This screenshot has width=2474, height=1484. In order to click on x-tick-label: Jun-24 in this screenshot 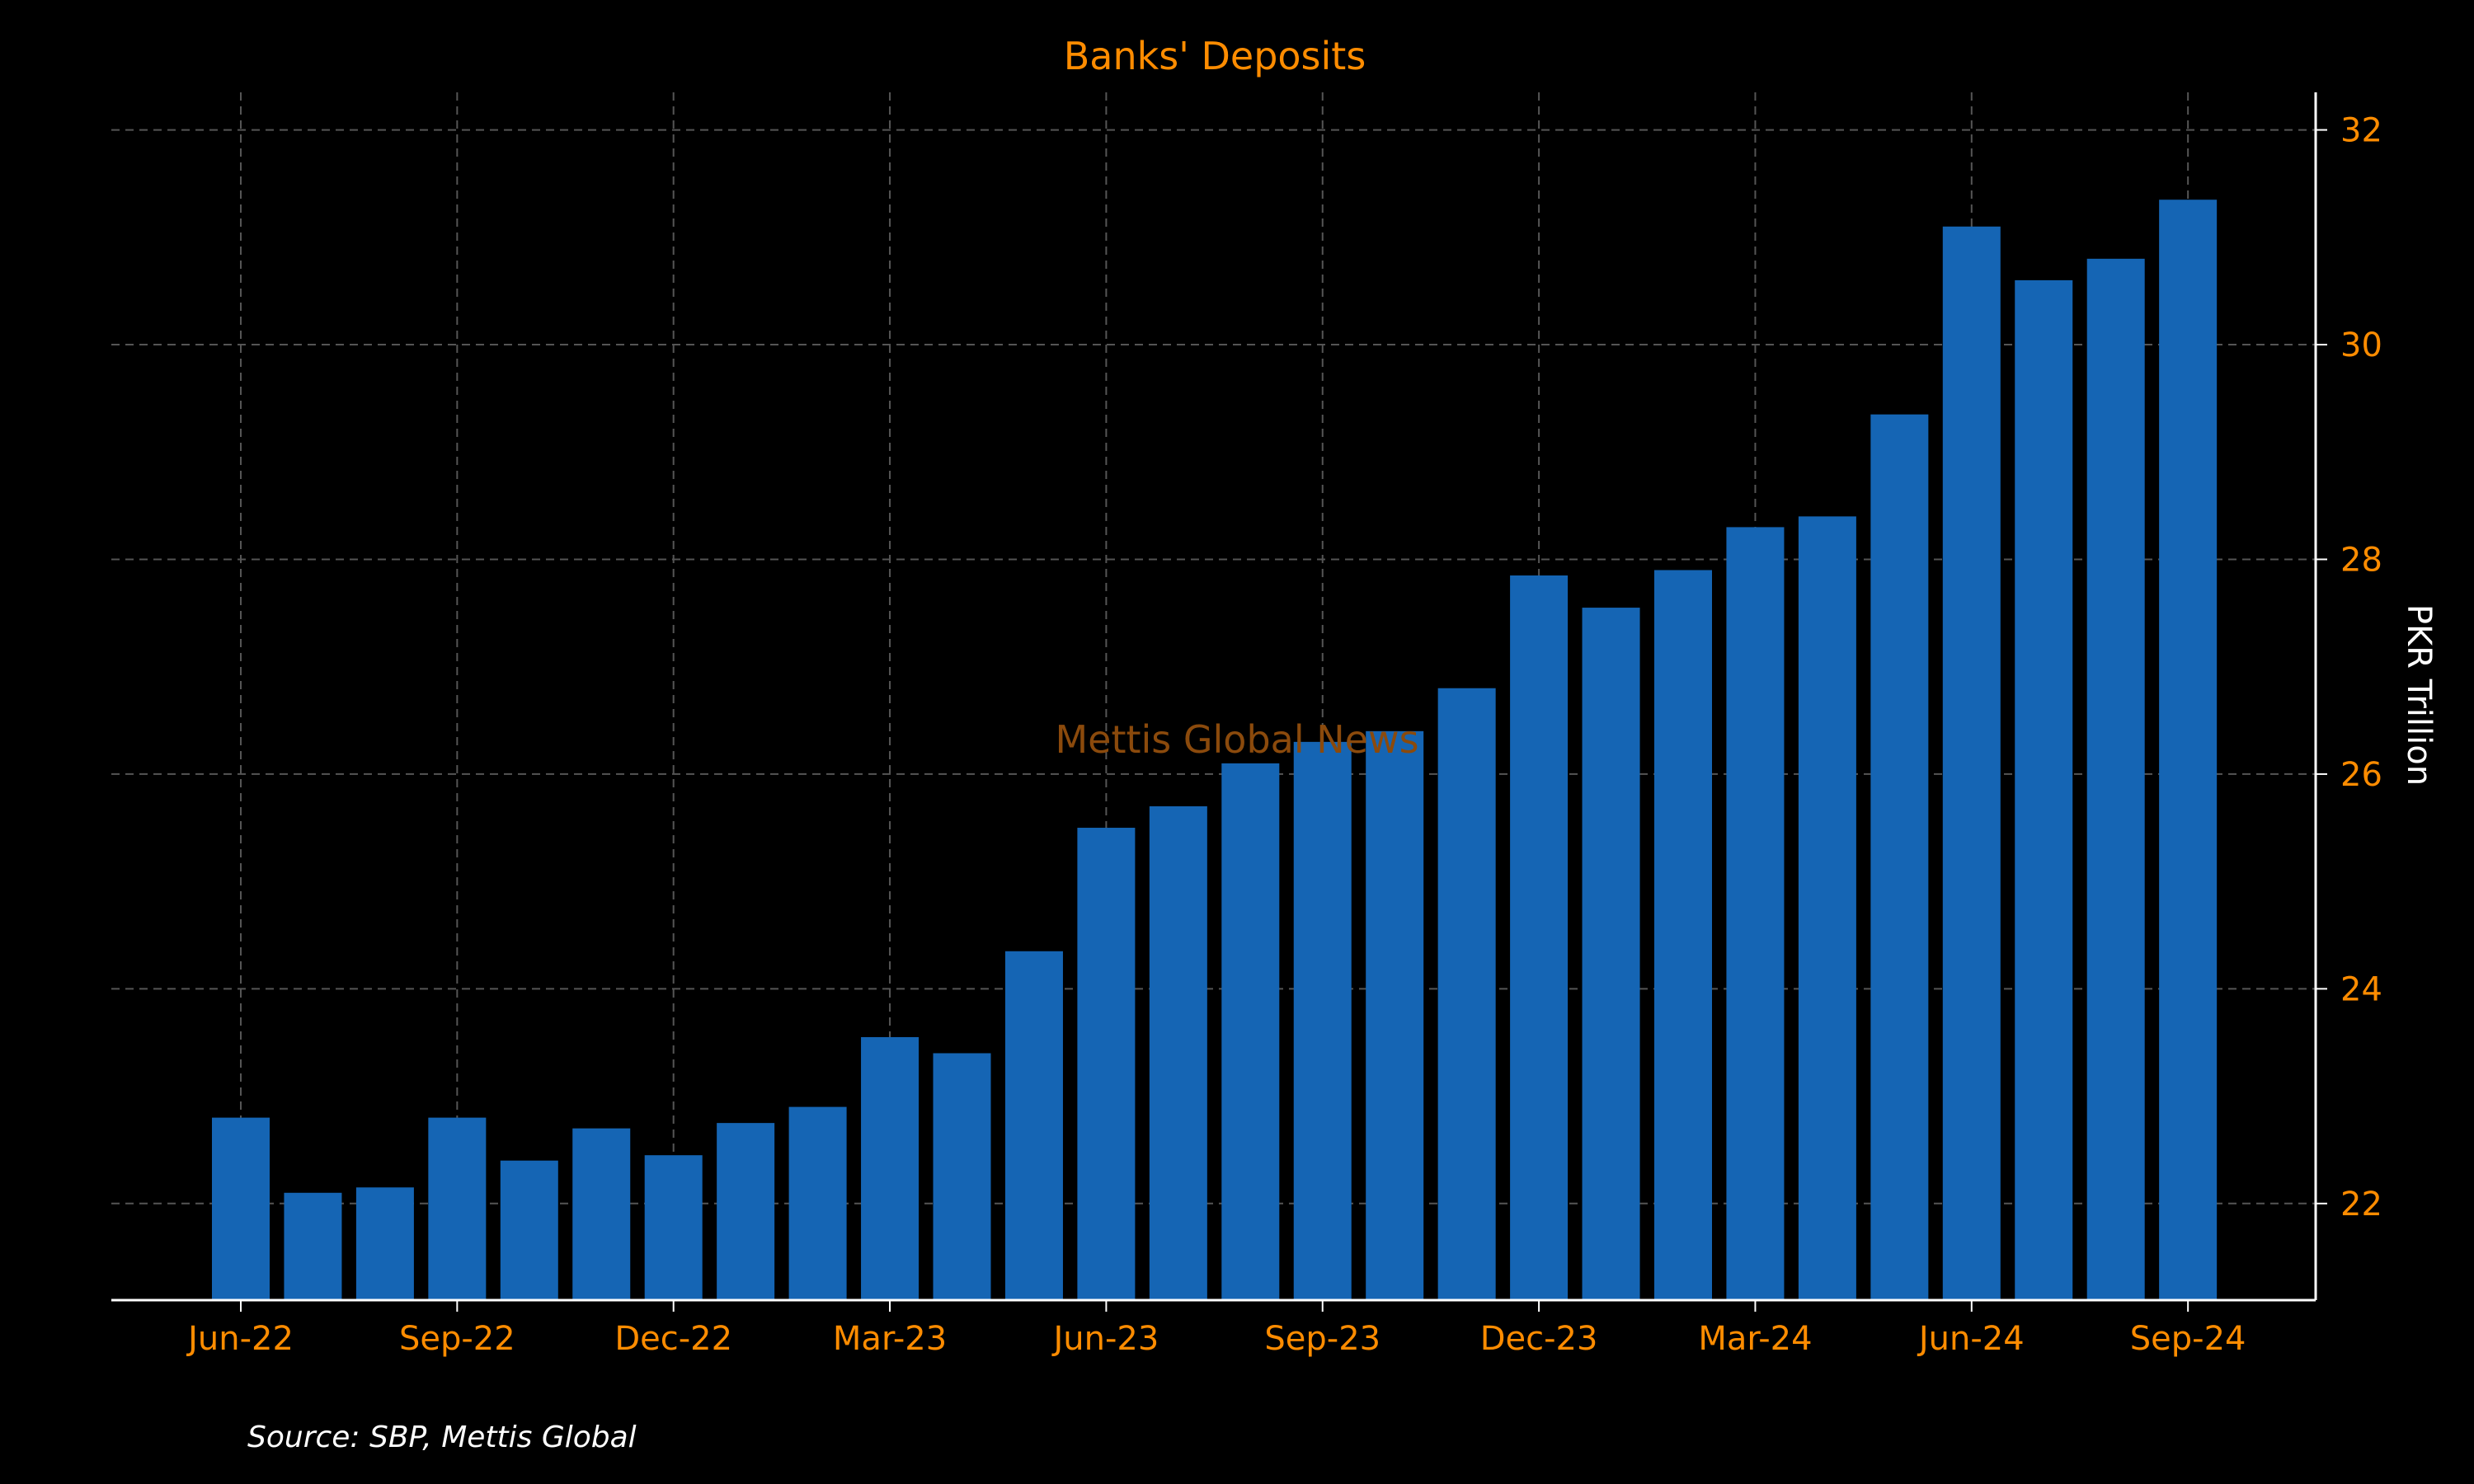, I will do `click(1971, 1339)`.